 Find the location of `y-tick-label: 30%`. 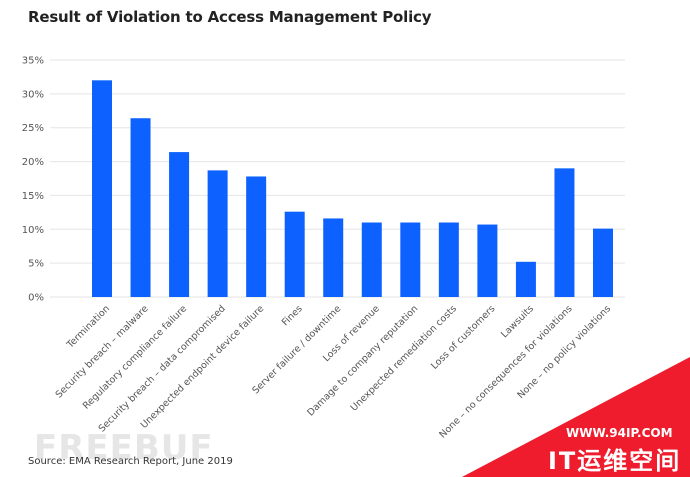

y-tick-label: 30% is located at coordinates (33, 94).